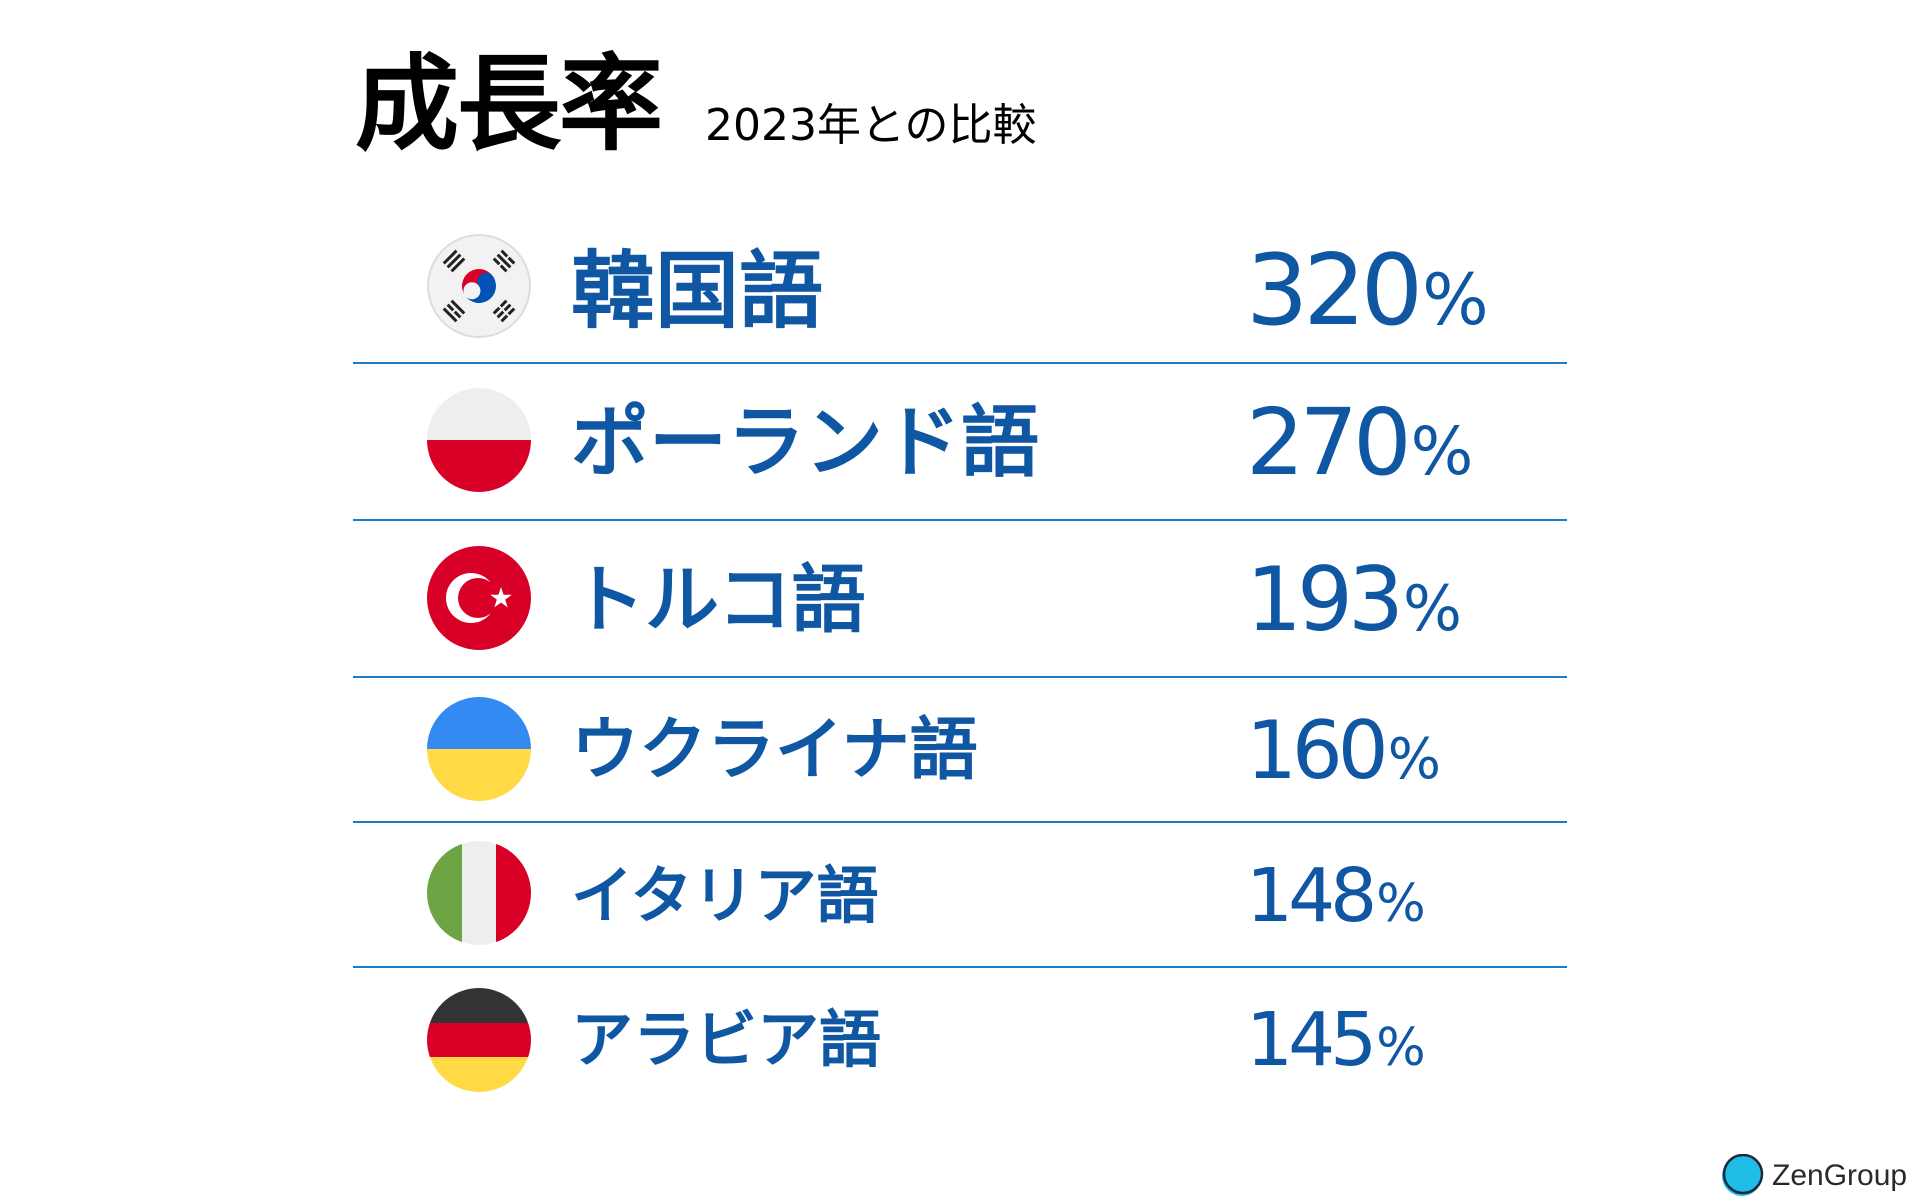 The height and width of the screenshot is (1203, 1921). I want to click on growth-rate: 270%, so click(1360, 443).